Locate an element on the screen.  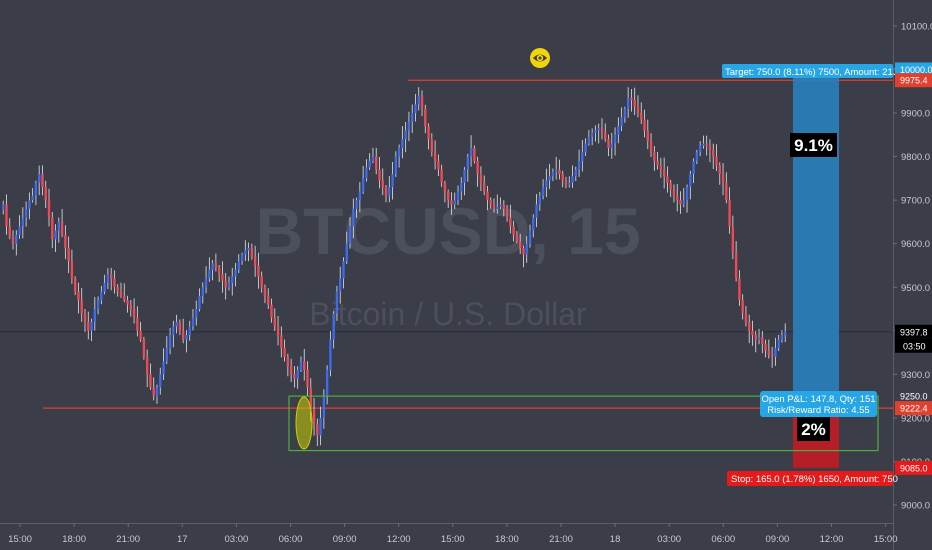
price-label-stop is located at coordinates (913, 467).